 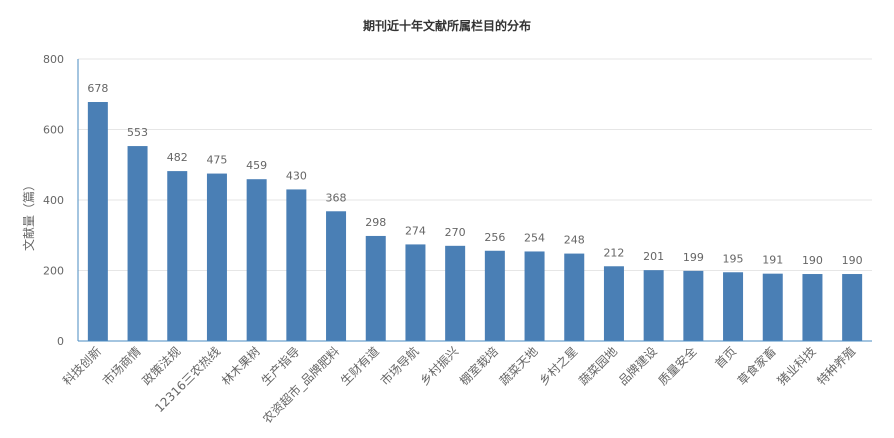 What do you see at coordinates (216, 160) in the screenshot?
I see `data-label: 475` at bounding box center [216, 160].